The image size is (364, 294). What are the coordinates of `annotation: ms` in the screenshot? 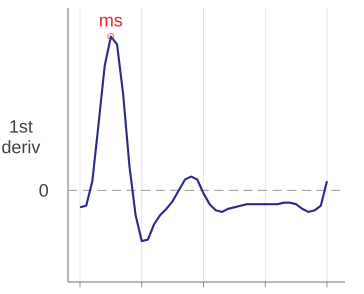 It's located at (111, 21).